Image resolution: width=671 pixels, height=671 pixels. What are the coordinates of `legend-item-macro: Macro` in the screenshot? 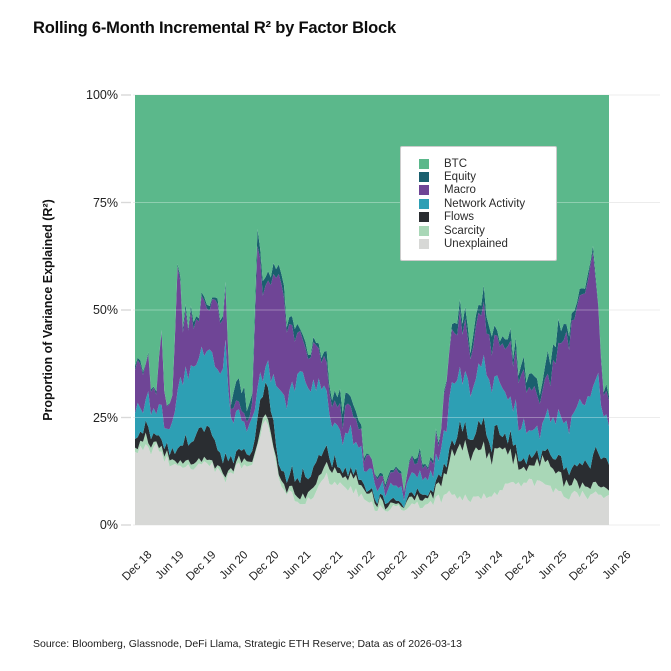 It's located at (487, 190).